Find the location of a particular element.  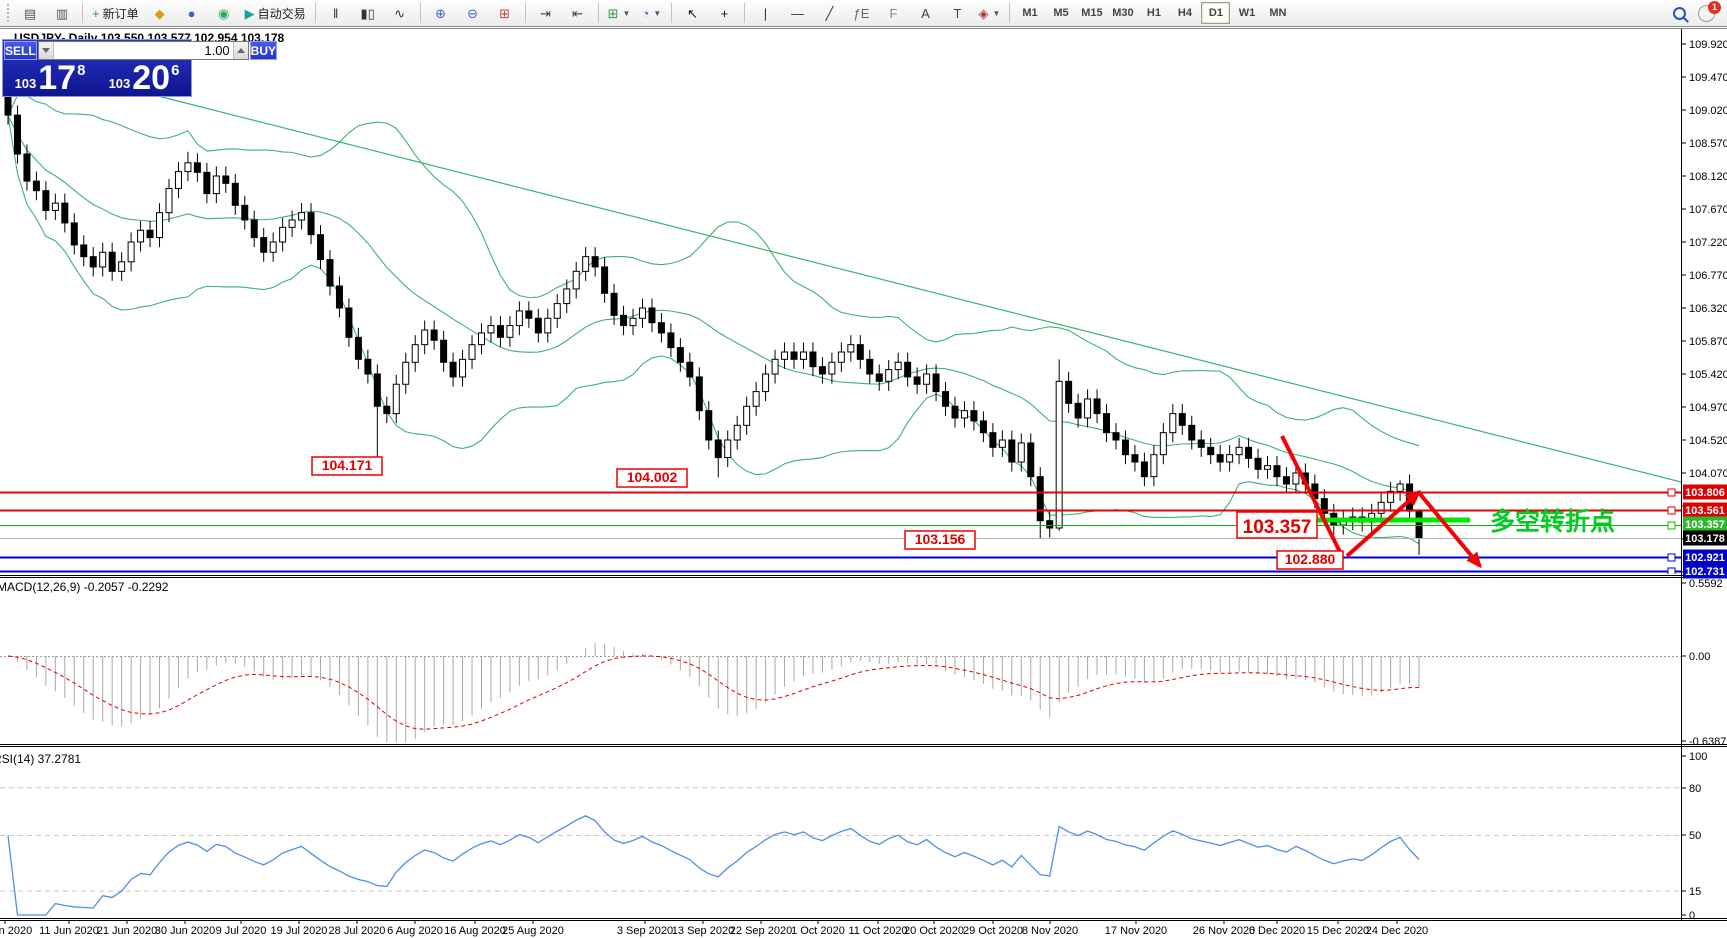

arrows-button: ◈ ▼ is located at coordinates (989, 13).